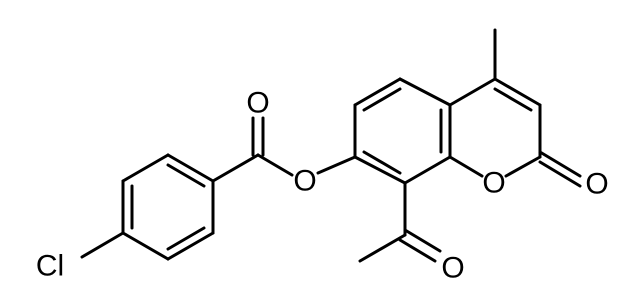 This screenshot has width=640, height=301. I want to click on atom-label: Cl, so click(50, 266).